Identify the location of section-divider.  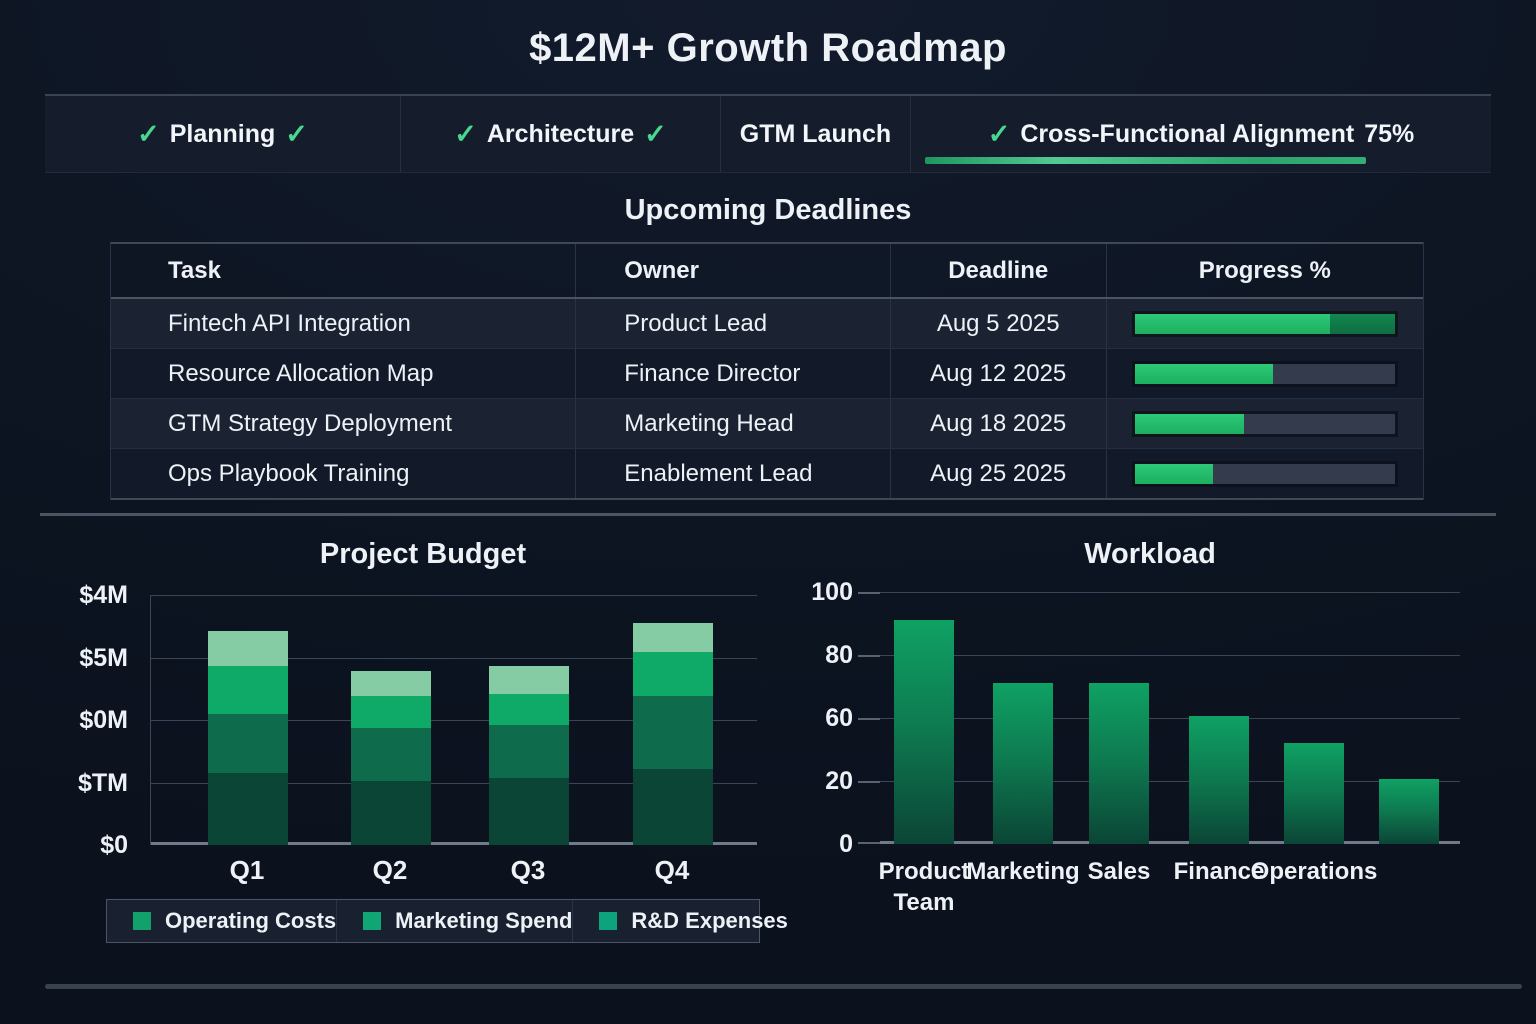
(768, 514).